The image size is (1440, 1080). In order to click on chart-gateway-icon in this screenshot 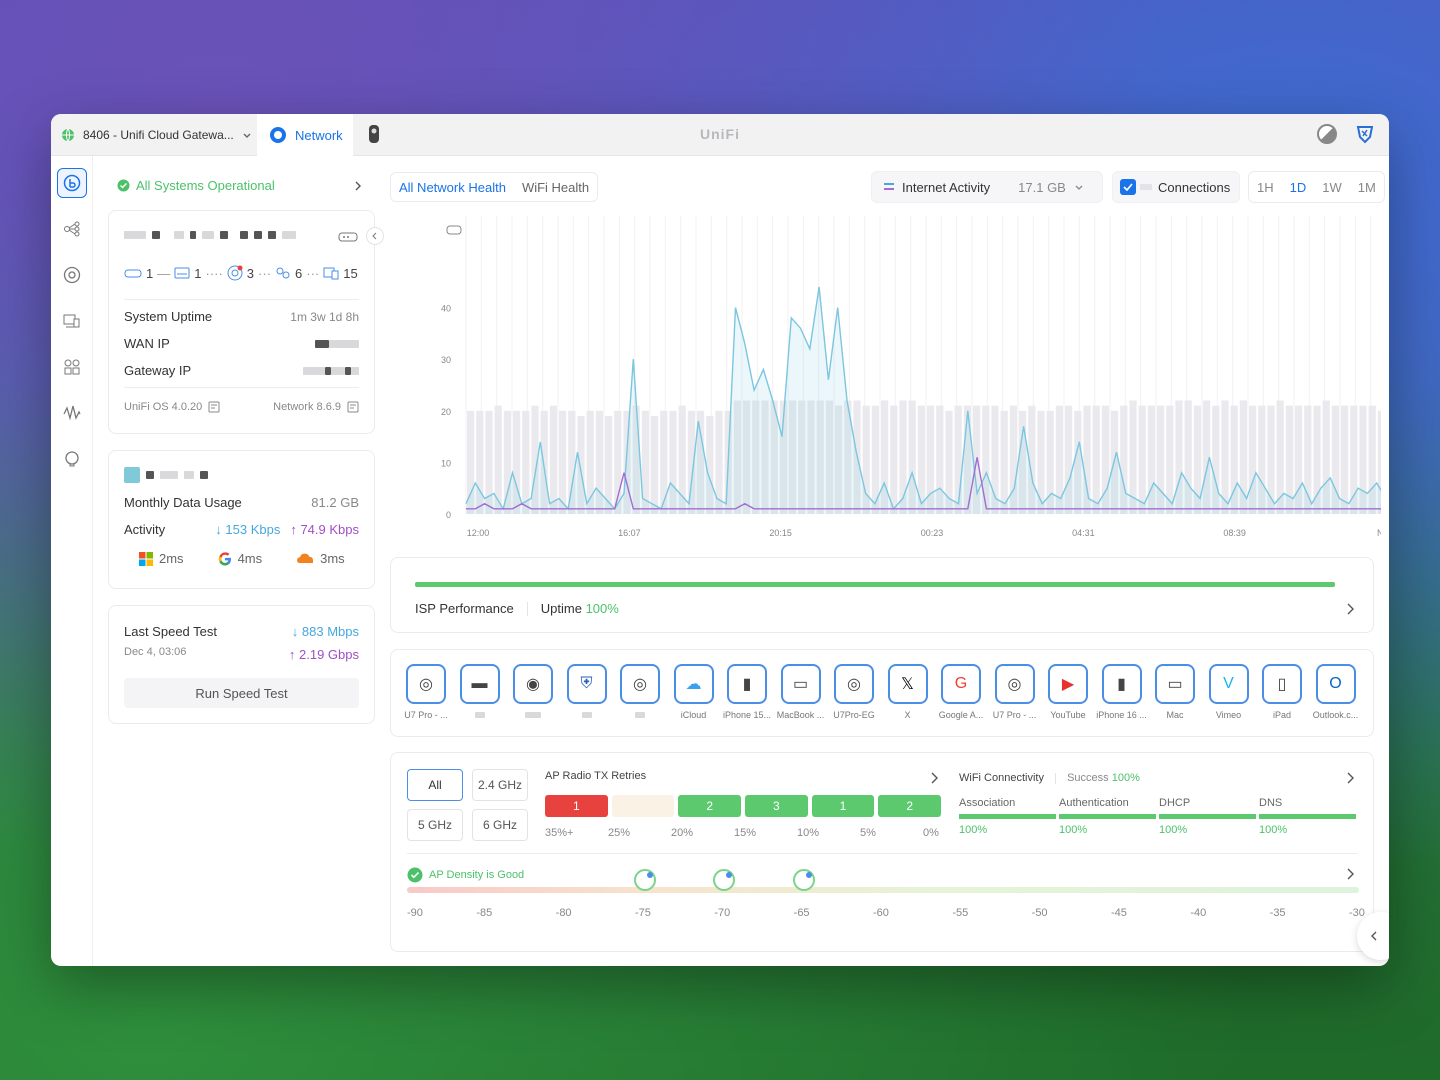, I will do `click(454, 230)`.